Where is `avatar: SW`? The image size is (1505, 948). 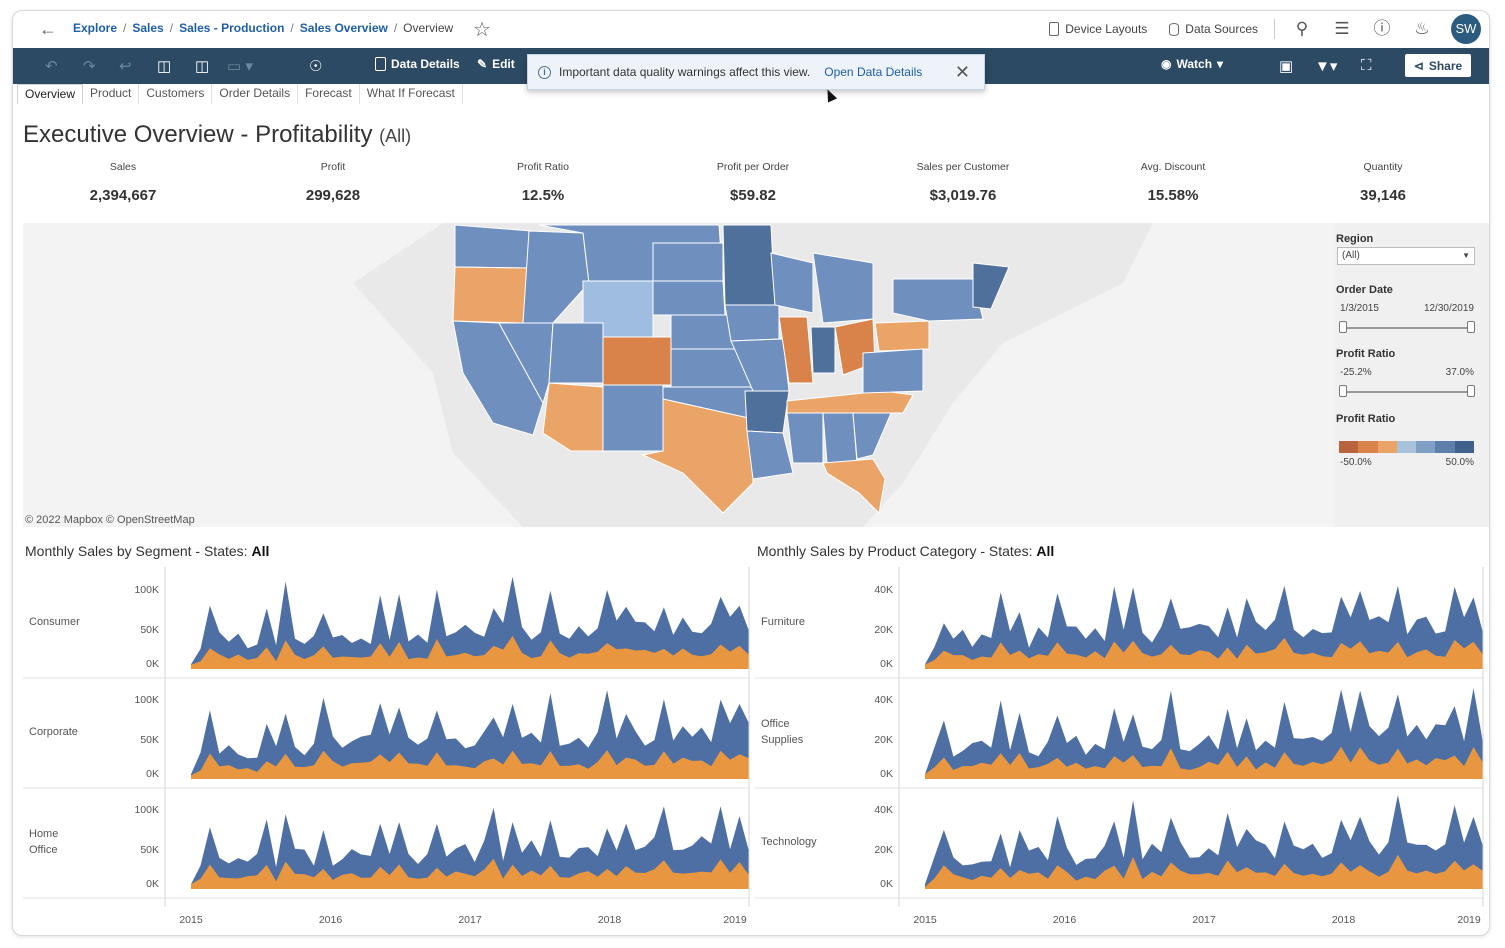 avatar: SW is located at coordinates (1466, 29).